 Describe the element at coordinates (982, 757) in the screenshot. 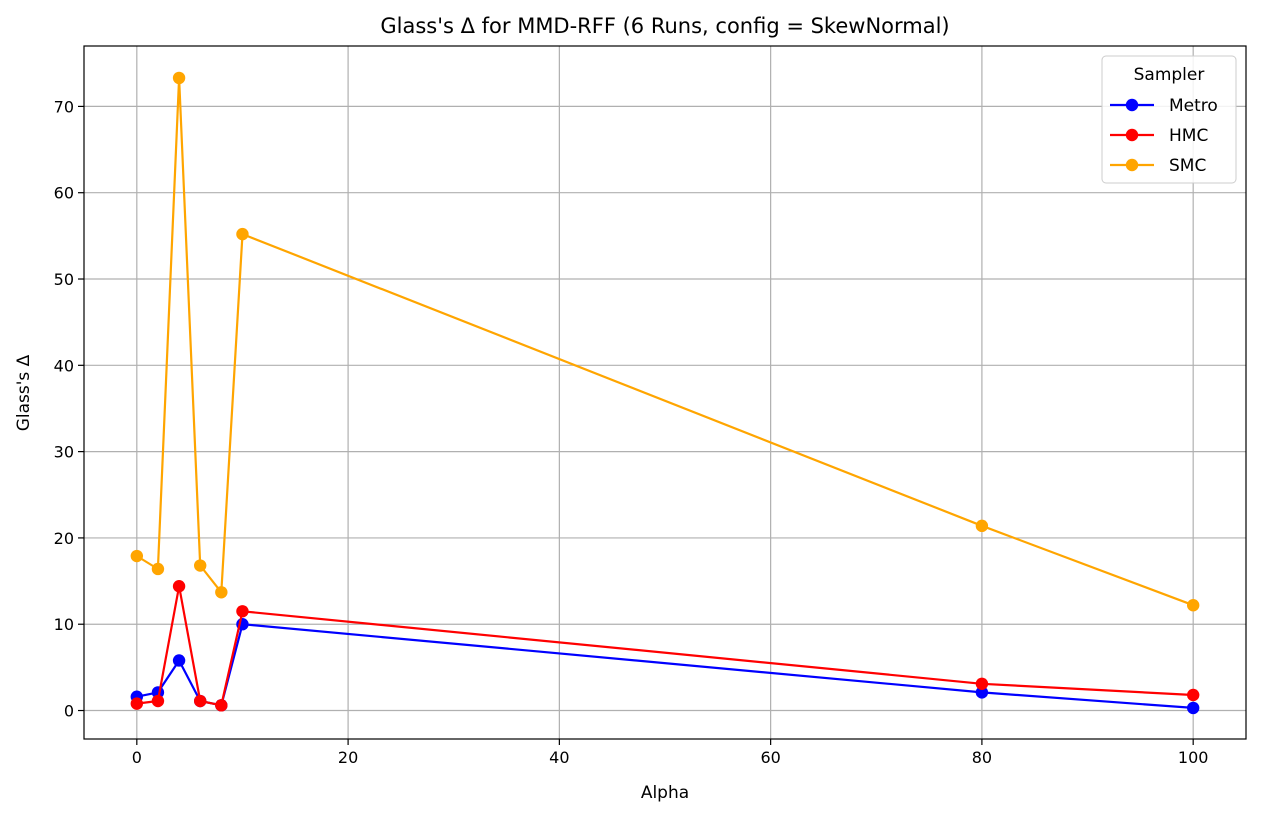

I see `x-tick-label: 80` at that location.